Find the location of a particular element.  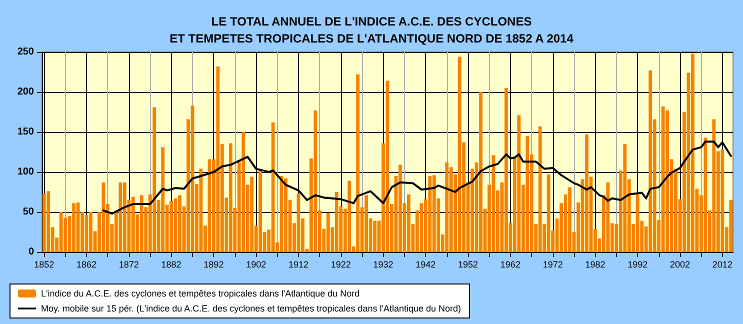

x-tick-label: 1972 is located at coordinates (552, 265).